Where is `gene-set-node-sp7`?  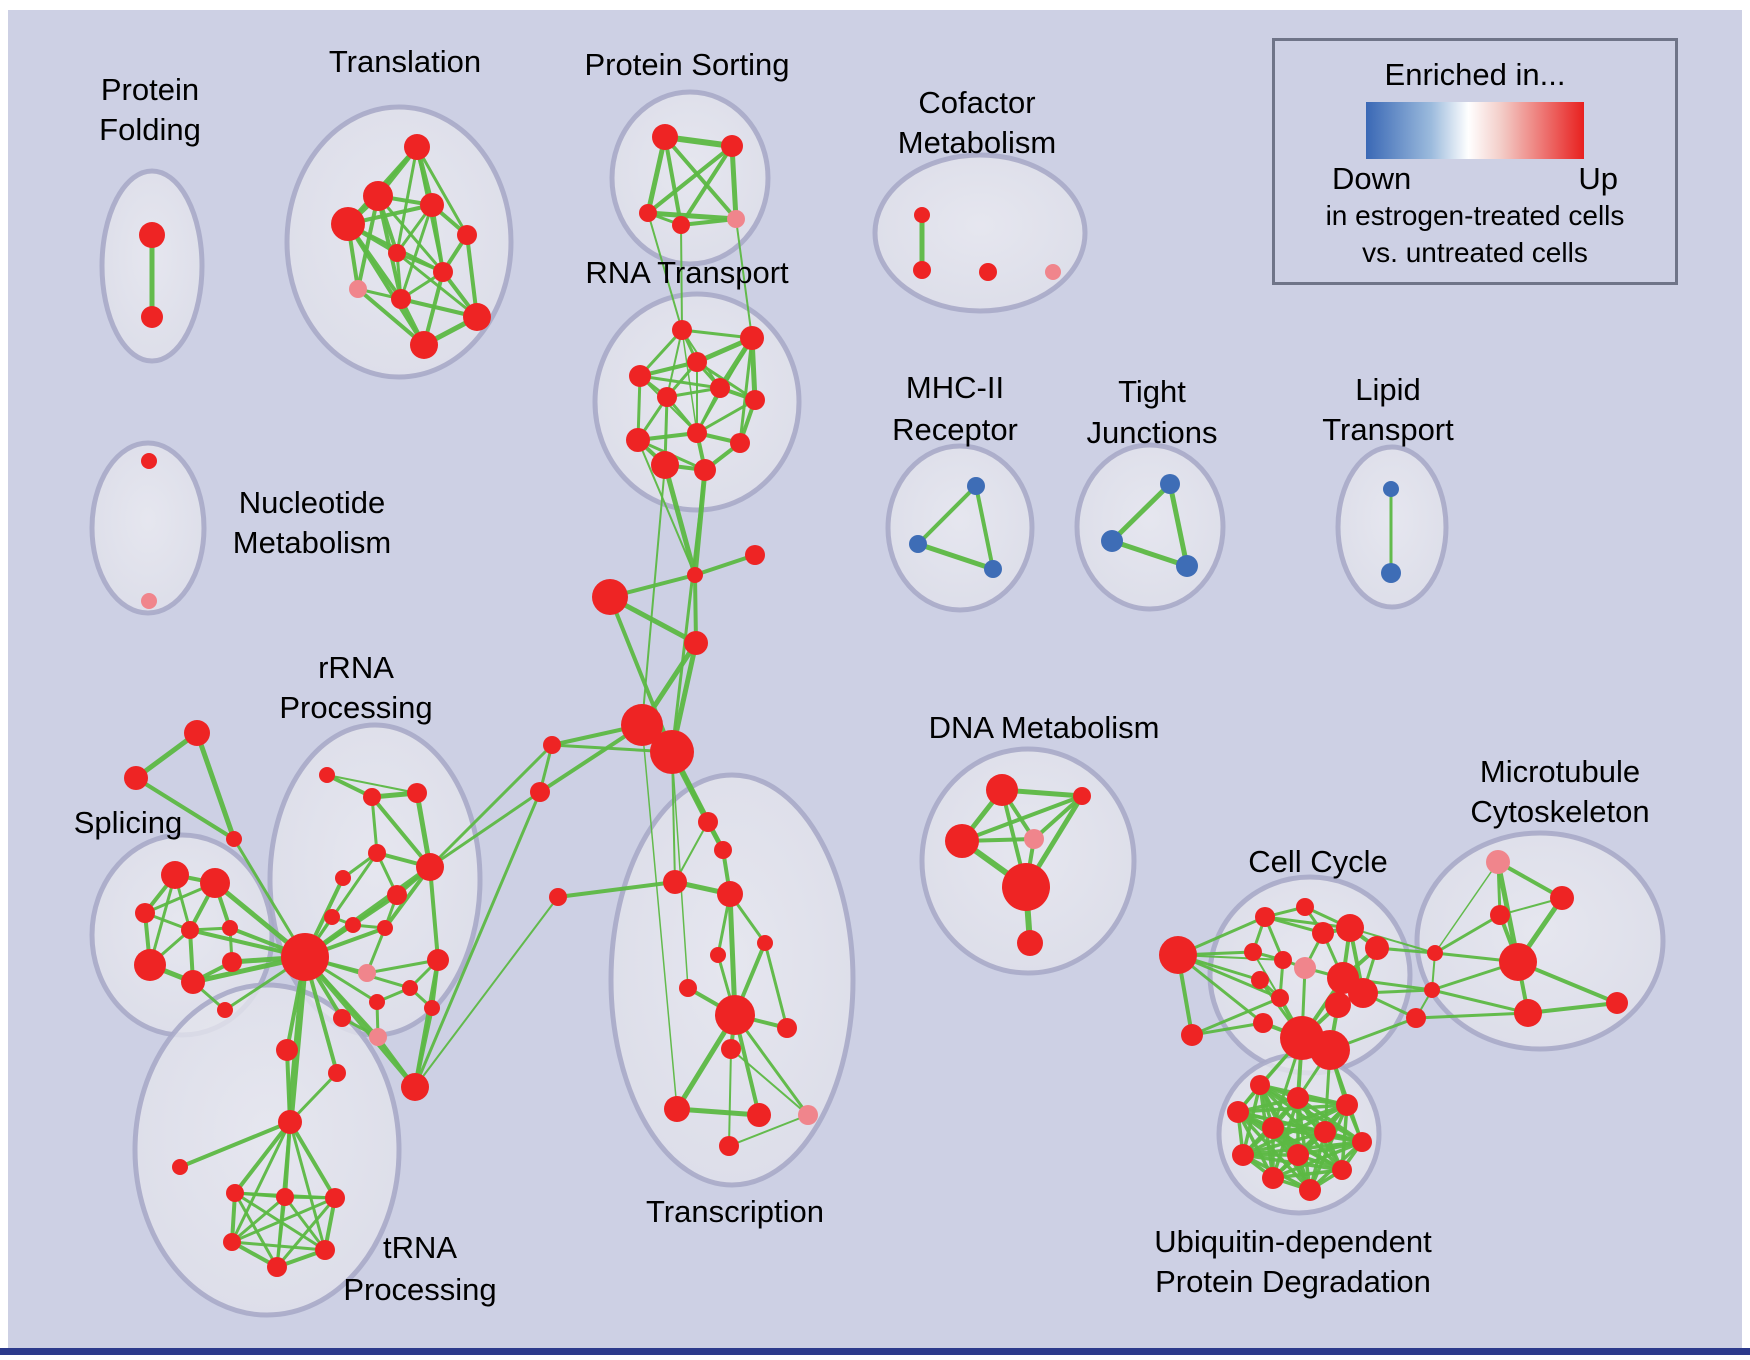 gene-set-node-sp7 is located at coordinates (193, 982).